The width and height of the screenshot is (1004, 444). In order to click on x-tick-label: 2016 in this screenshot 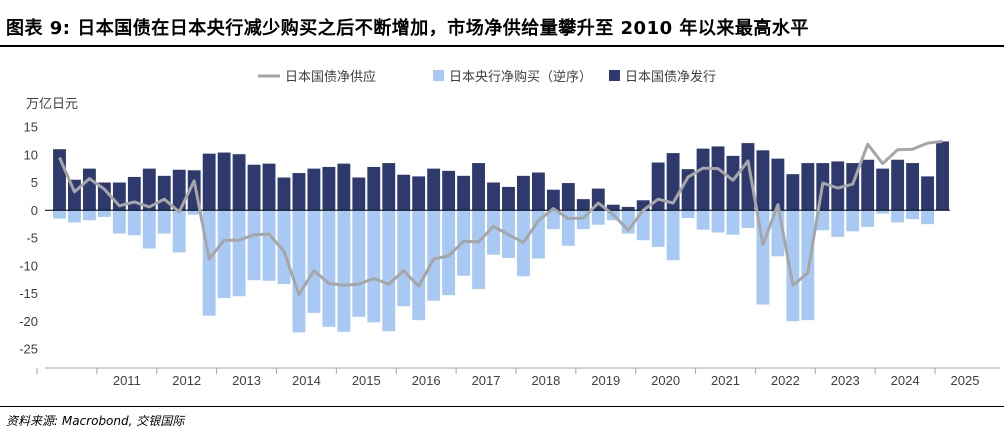, I will do `click(426, 380)`.